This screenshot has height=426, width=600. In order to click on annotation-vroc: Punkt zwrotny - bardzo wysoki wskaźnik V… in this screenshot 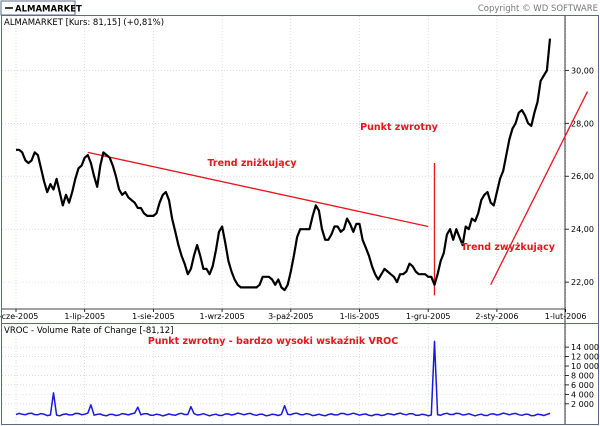, I will do `click(273, 341)`.